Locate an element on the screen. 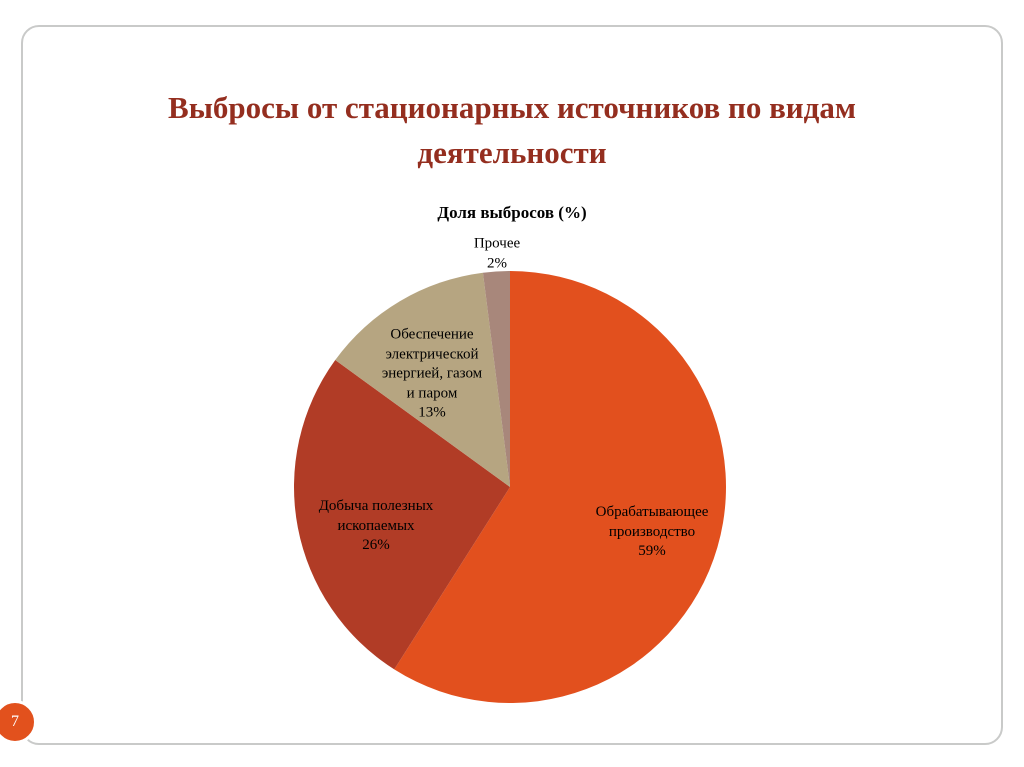 The image size is (1024, 767). page-number-badge: 7 is located at coordinates (18, 722).